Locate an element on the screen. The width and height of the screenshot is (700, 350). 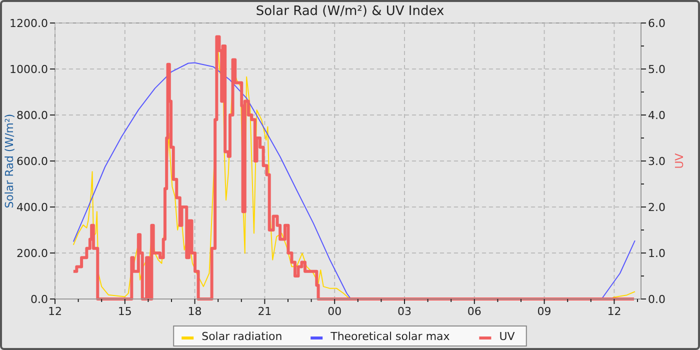
y-axis-title: Solar Rad (W/m²) is located at coordinates (9, 161).